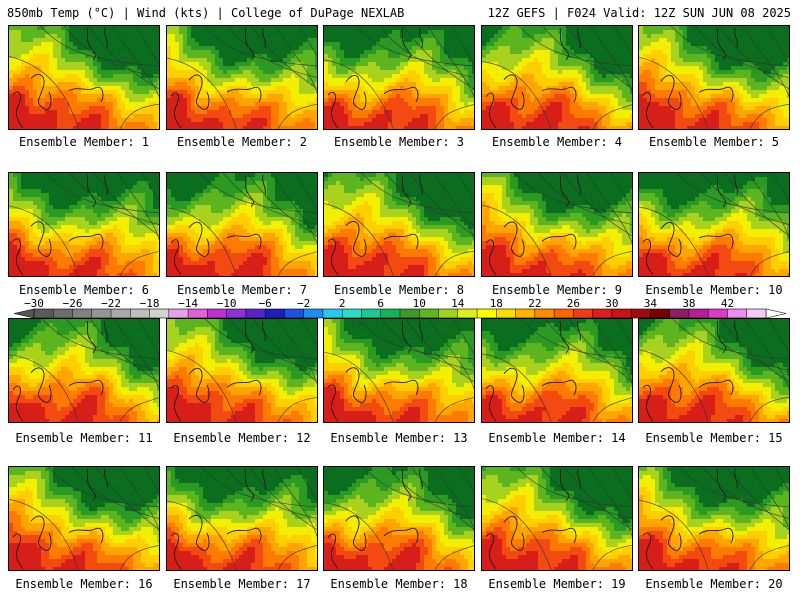  Describe the element at coordinates (688, 303) in the screenshot. I see `colorbar-tick-label: 38` at that location.